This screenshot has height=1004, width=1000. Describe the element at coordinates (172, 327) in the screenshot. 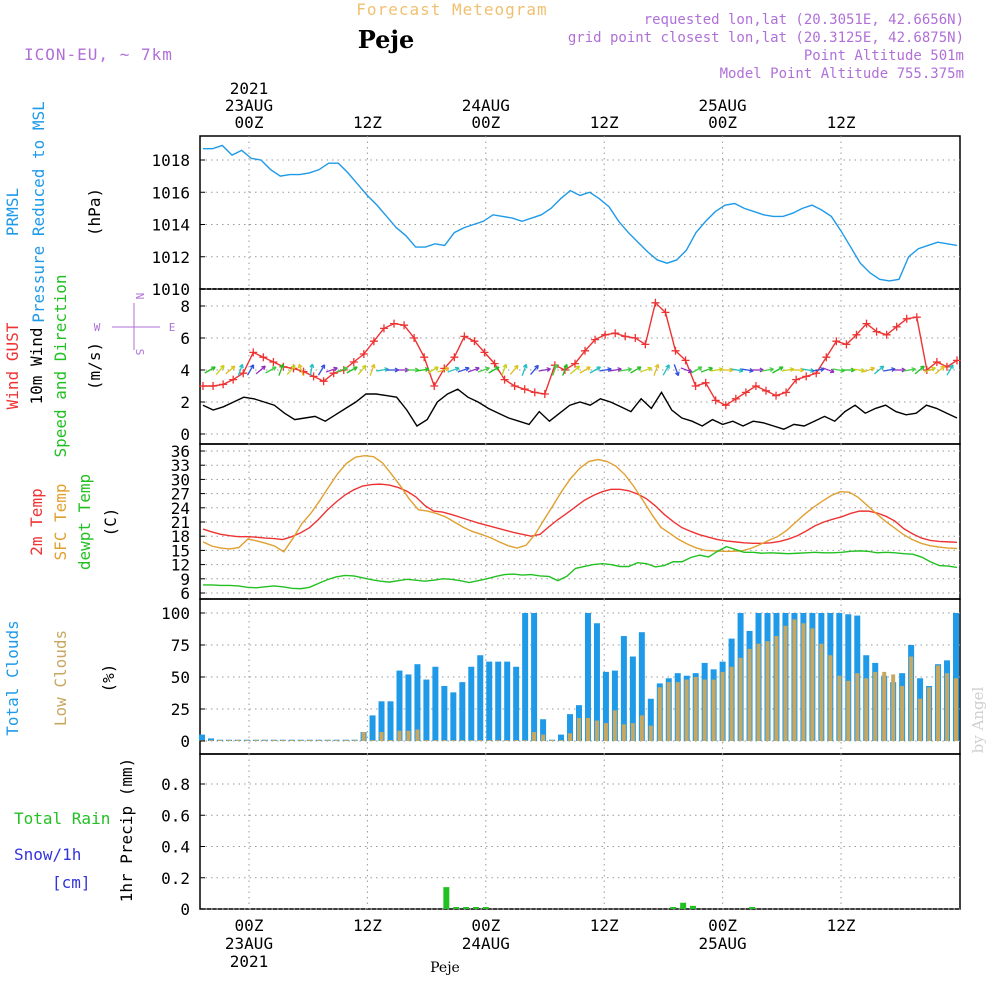

I see `compass-letter: E` at that location.